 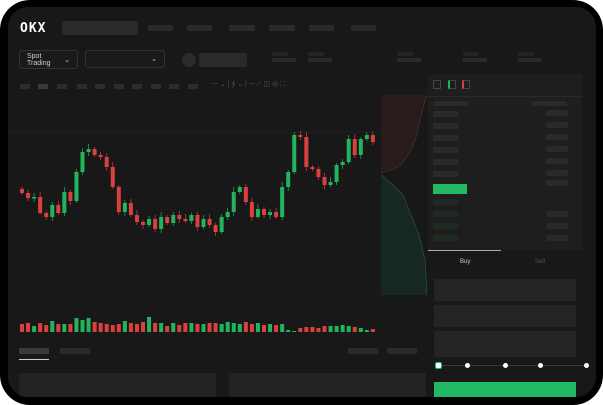 I want to click on asks-icon, so click(x=466, y=84).